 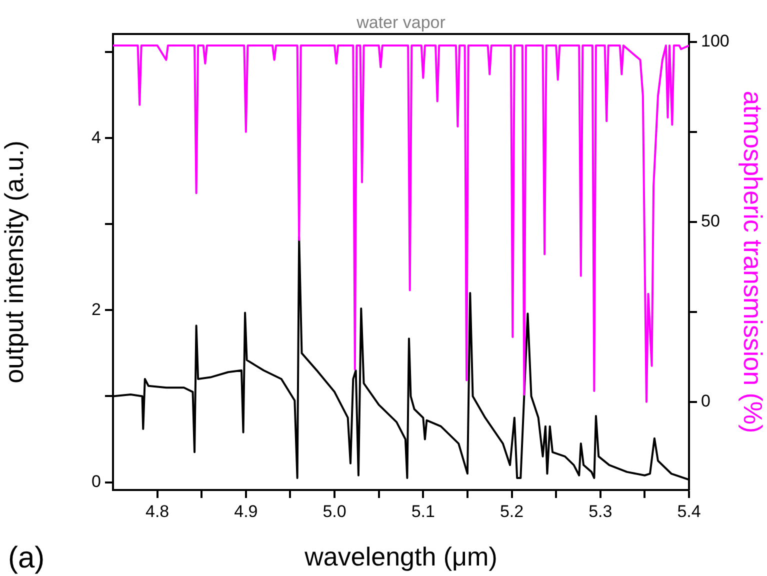 I want to click on y-tick-label: 4, so click(x=96, y=137).